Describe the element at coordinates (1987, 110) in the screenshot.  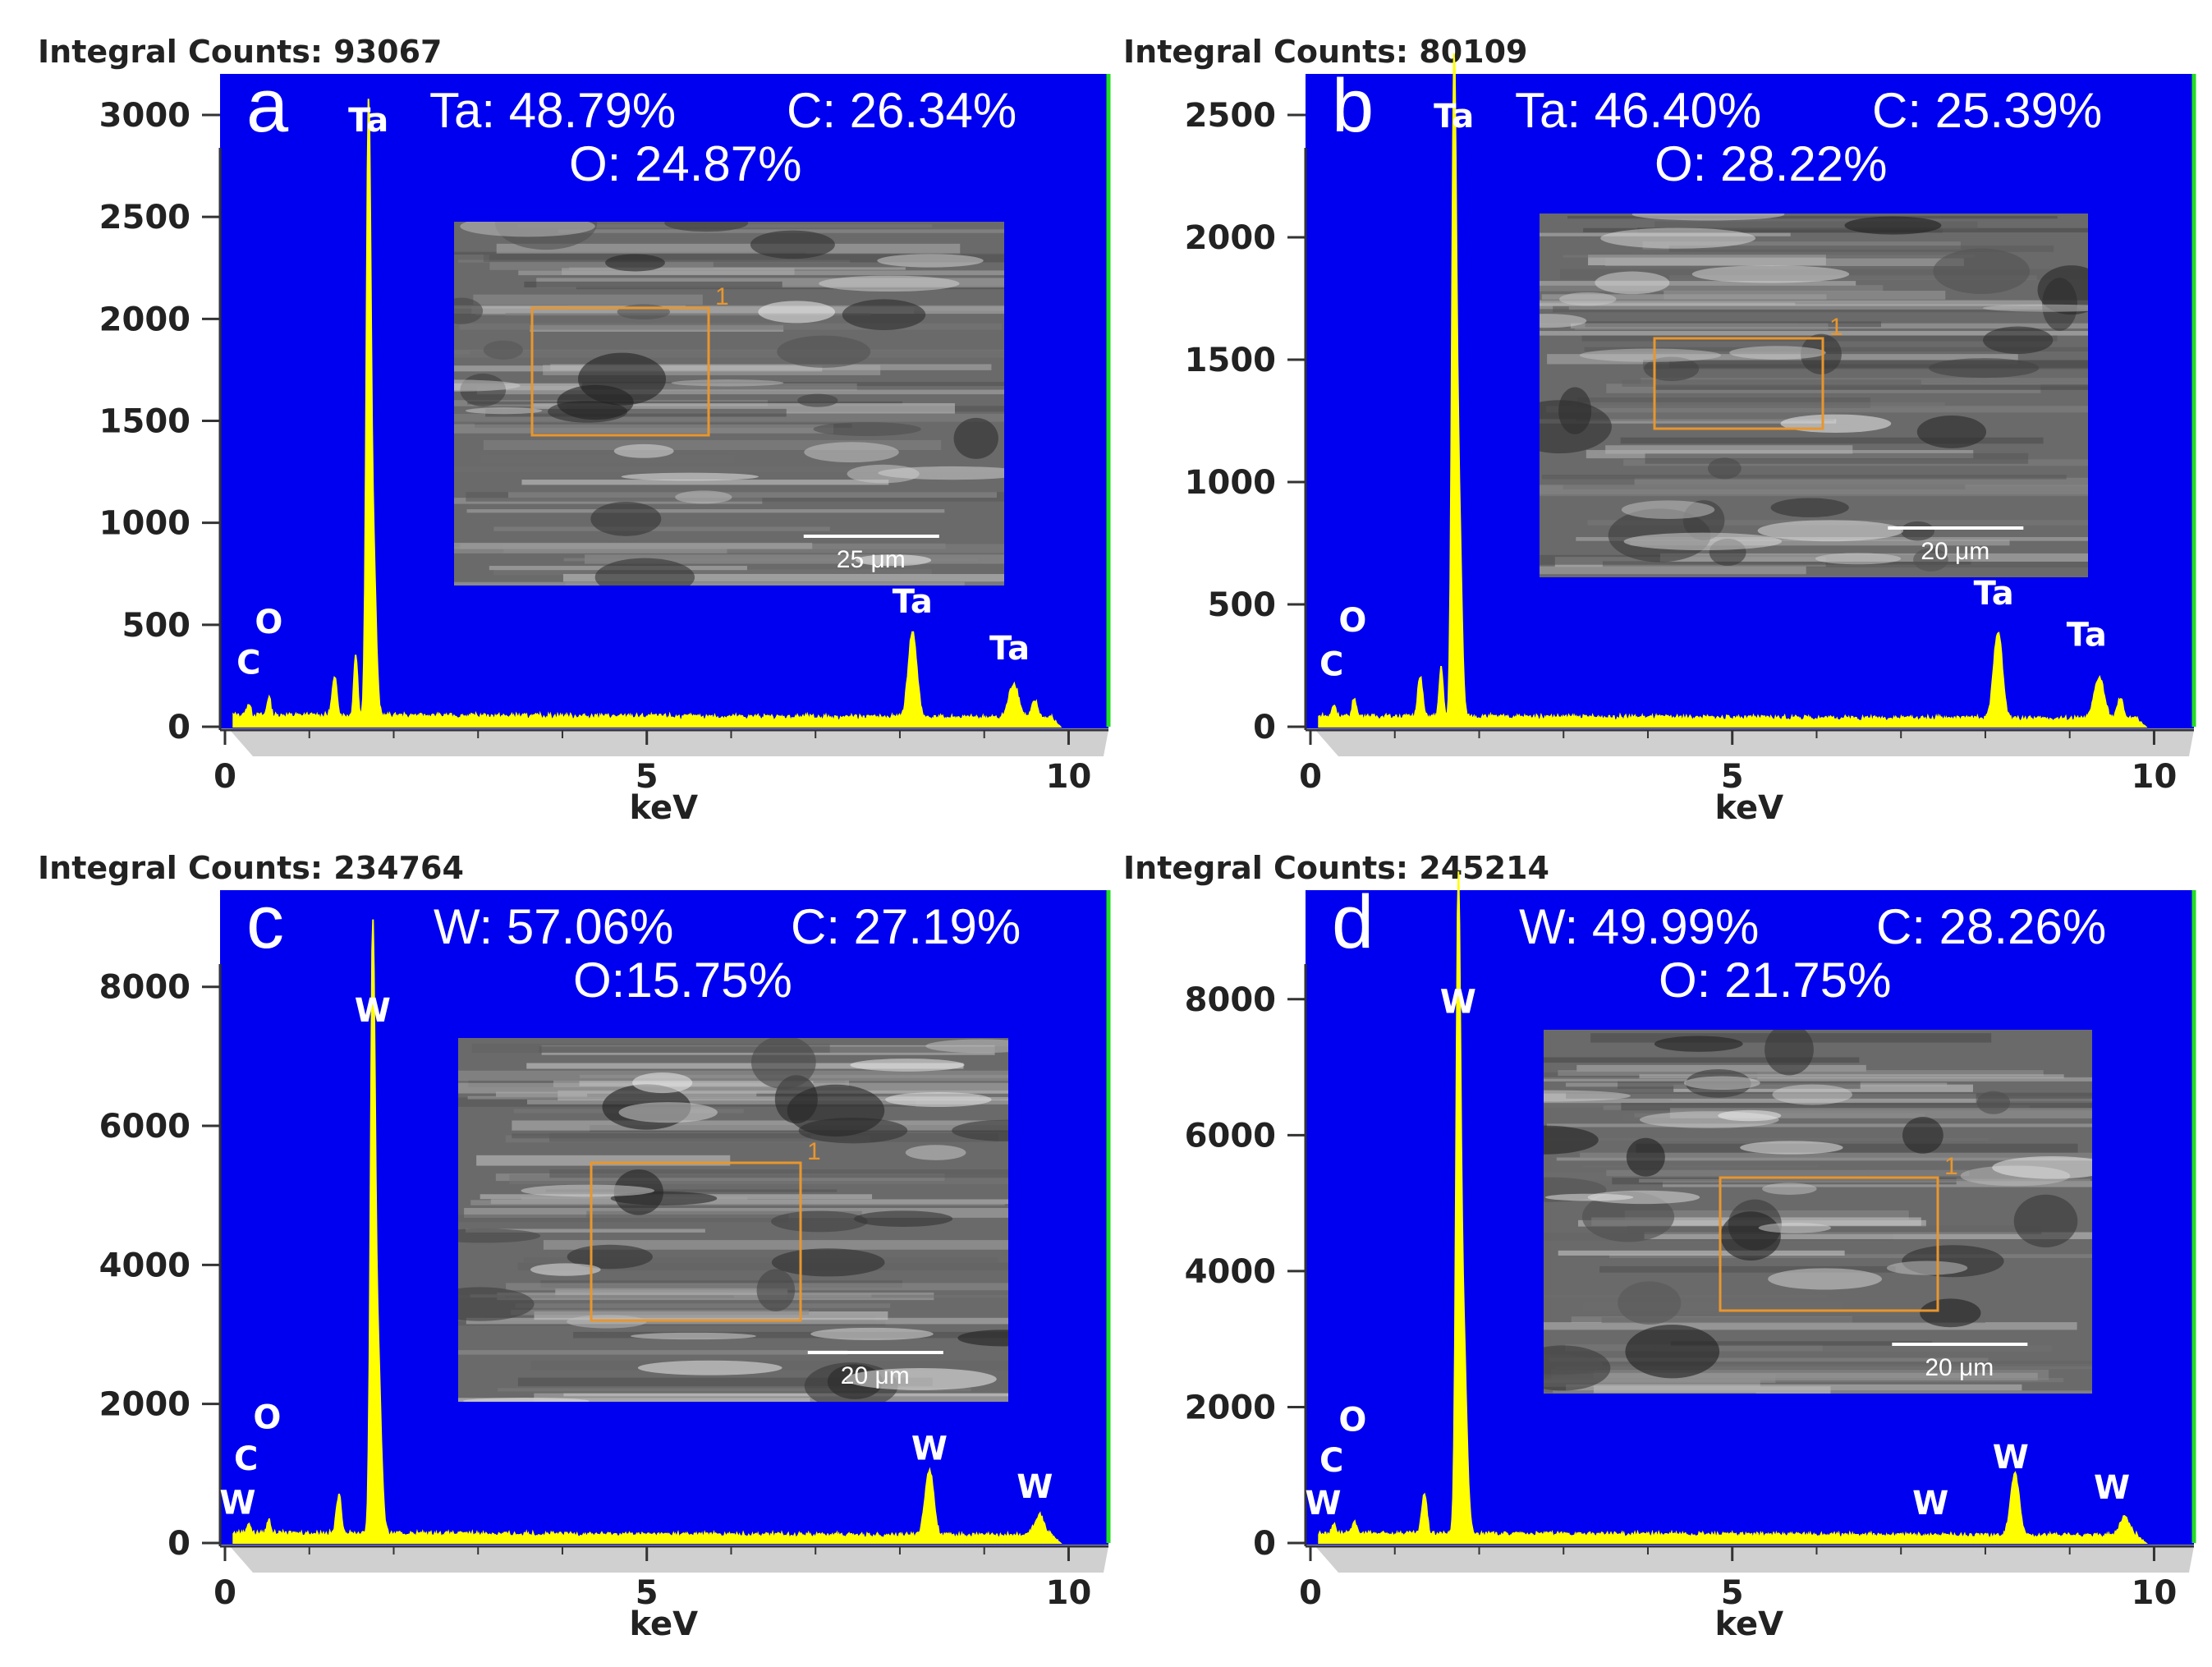
I see `composition-carbon: C: 25.39%` at that location.